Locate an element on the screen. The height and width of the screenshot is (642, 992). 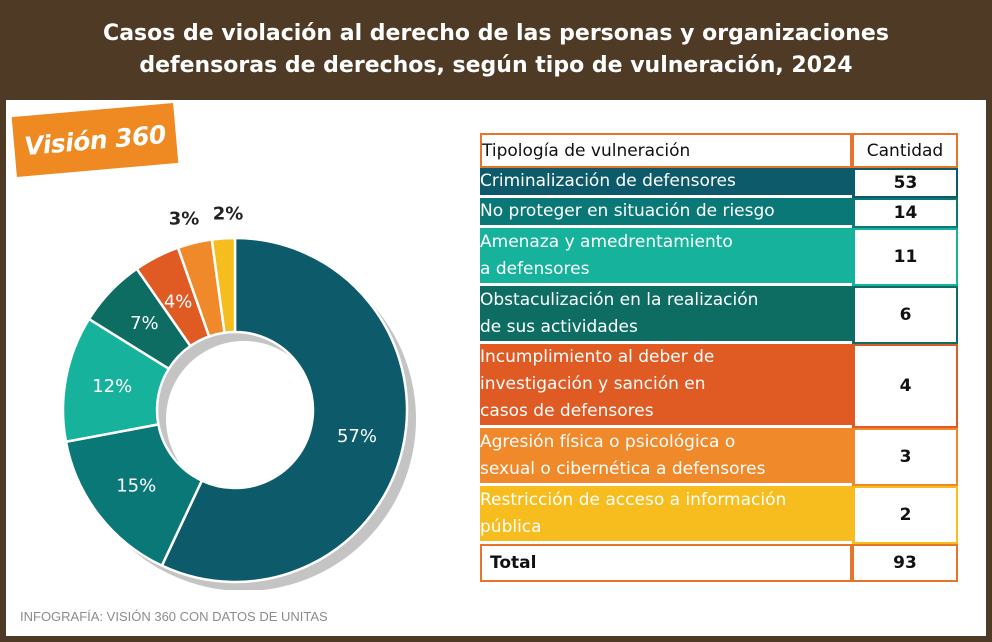
row-quantity: 4 is located at coordinates (905, 386).